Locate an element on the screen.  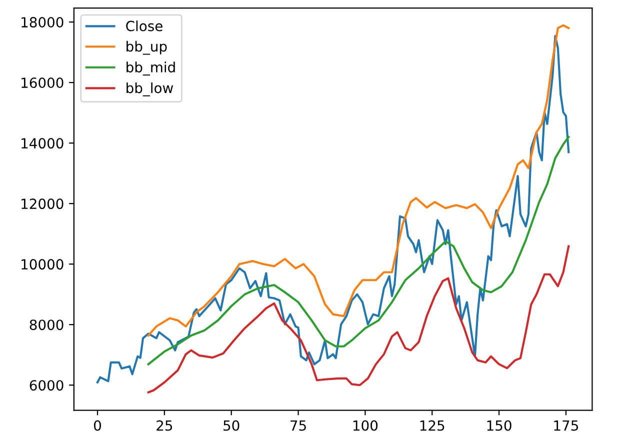
legend-label: bb_up is located at coordinates (146, 47).